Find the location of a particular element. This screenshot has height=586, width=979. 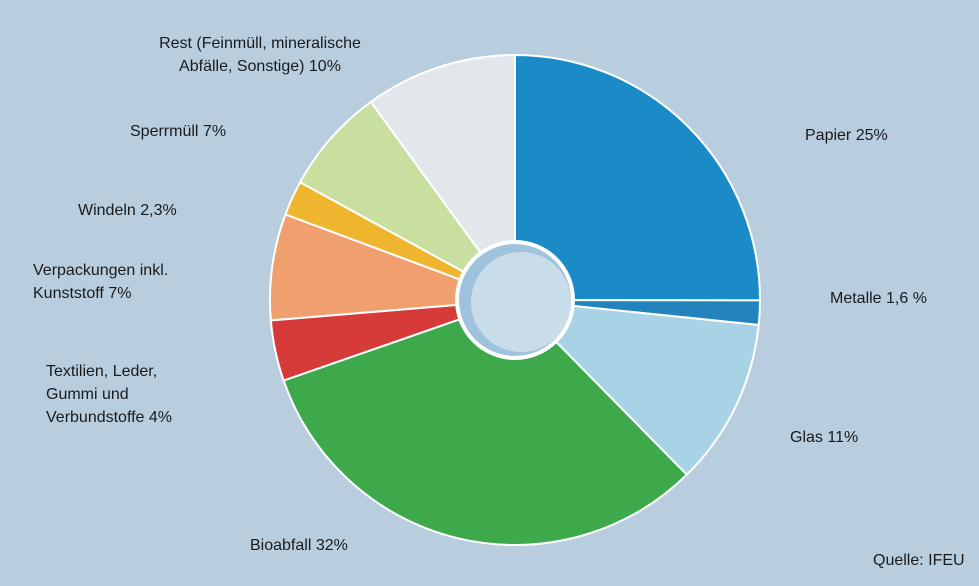

slice-label: Windeln 2,3% is located at coordinates (153, 210).